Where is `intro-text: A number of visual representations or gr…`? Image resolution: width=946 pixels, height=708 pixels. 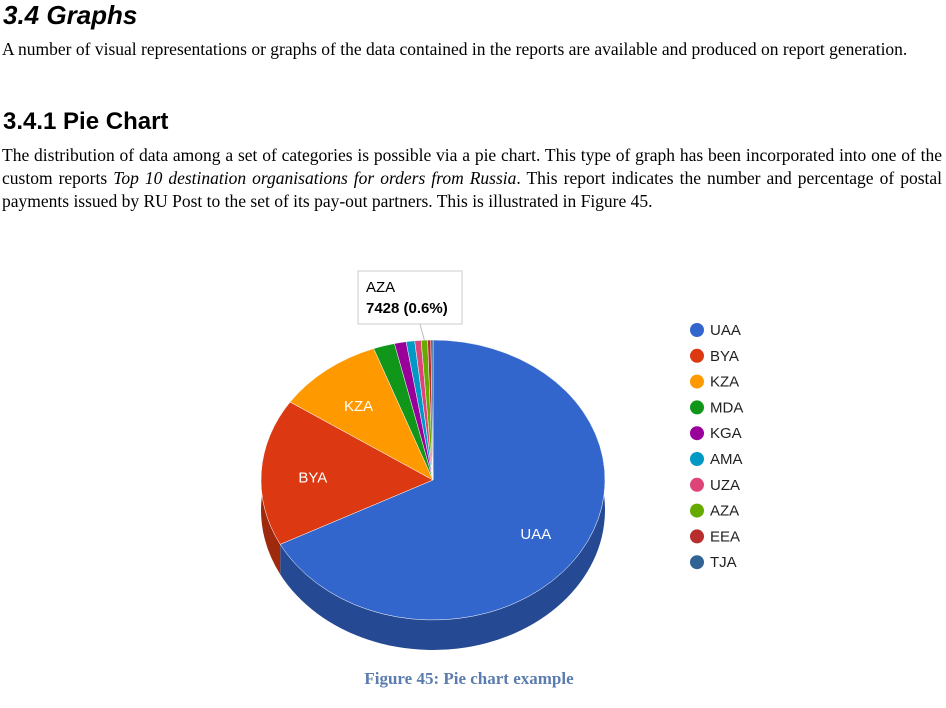
intro-text: A number of visual representations or gr… is located at coordinates (455, 49).